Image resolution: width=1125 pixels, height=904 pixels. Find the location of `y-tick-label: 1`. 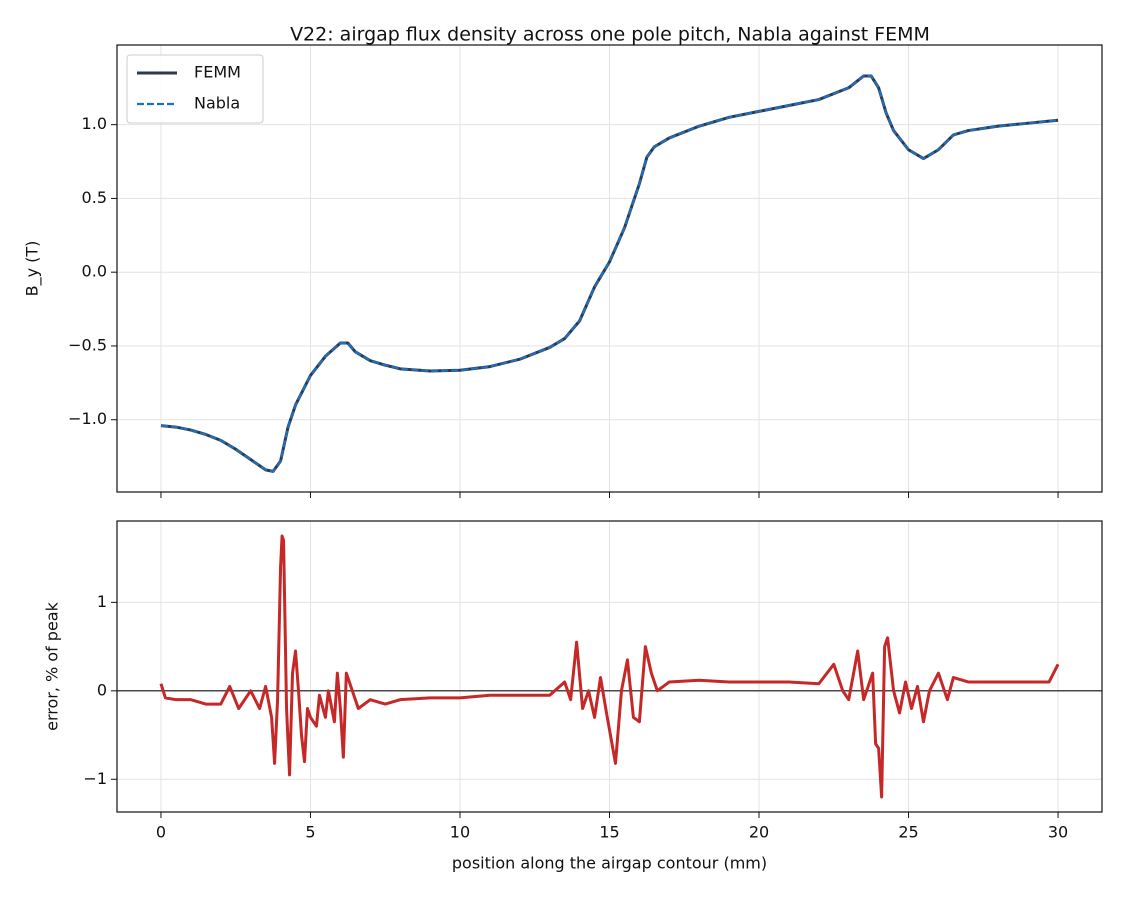

y-tick-label: 1 is located at coordinates (102, 601).